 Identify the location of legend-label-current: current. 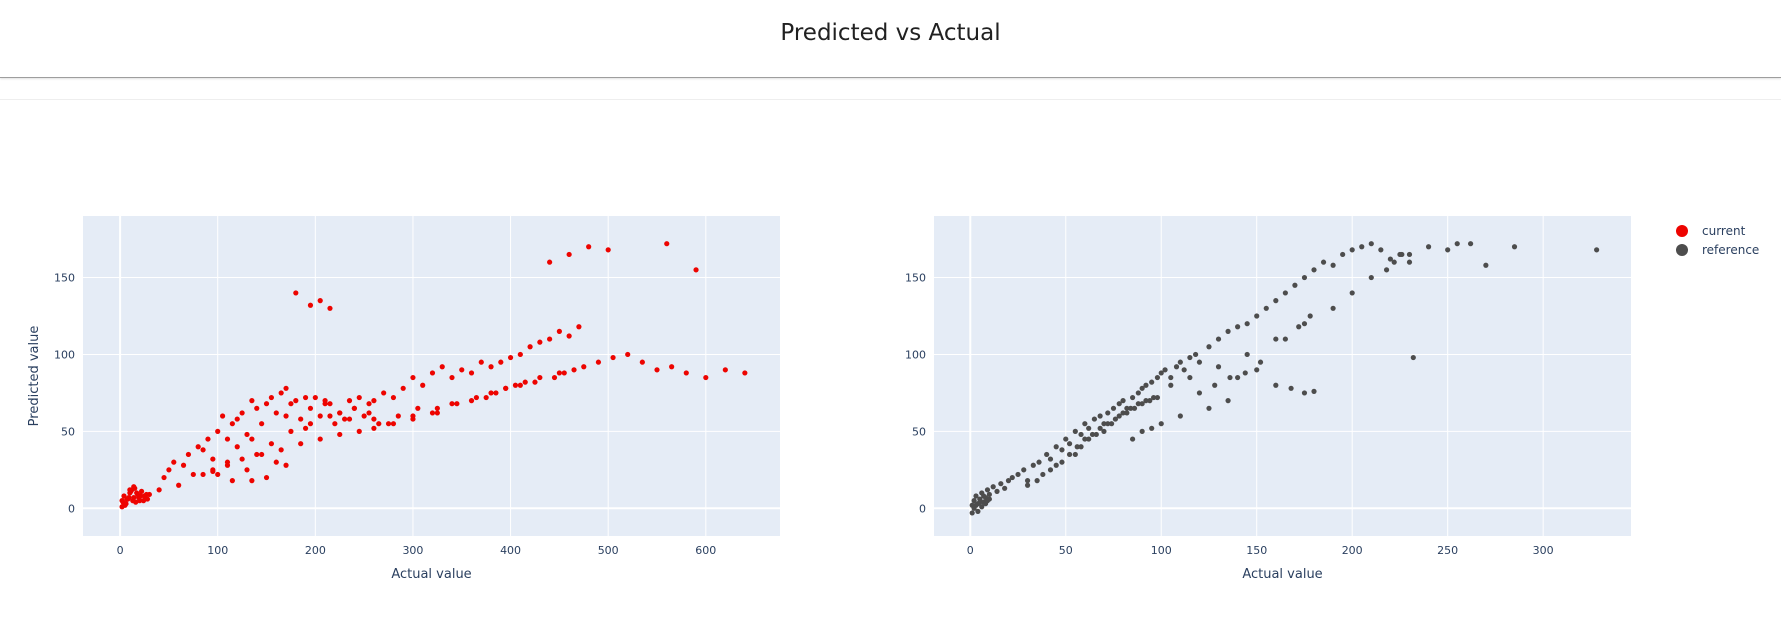
(1724, 231).